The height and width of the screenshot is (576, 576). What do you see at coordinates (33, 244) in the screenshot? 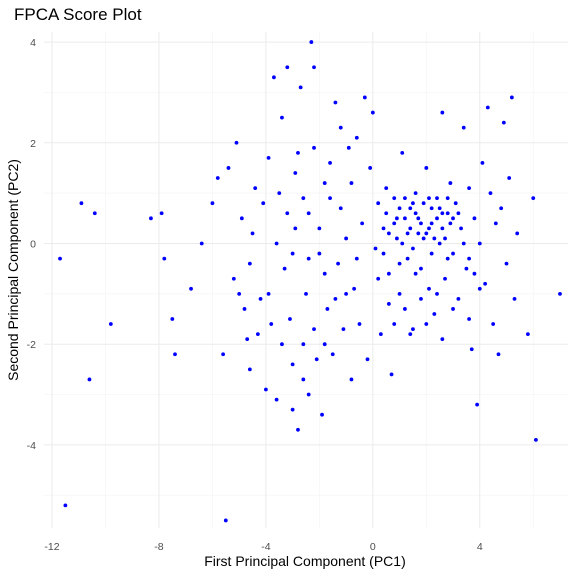
I see `y-tick-label: 0` at bounding box center [33, 244].